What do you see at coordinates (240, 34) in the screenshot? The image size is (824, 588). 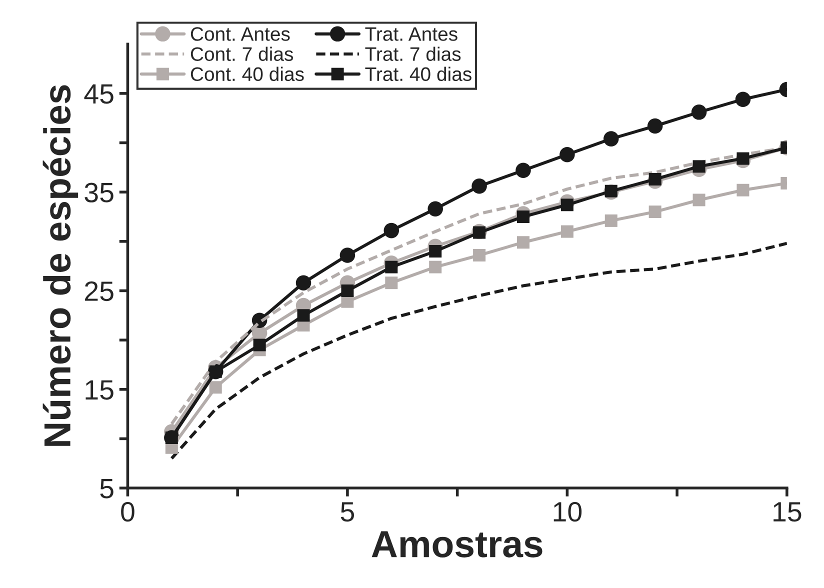 I see `legend-label: Cont. Antes` at bounding box center [240, 34].